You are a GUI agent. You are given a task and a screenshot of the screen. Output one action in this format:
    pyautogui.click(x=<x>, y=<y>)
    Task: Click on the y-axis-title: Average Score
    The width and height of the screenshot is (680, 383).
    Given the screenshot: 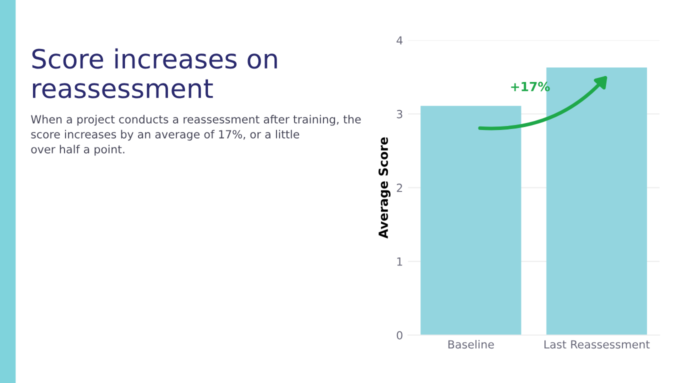 What is the action you would take?
    pyautogui.click(x=384, y=188)
    